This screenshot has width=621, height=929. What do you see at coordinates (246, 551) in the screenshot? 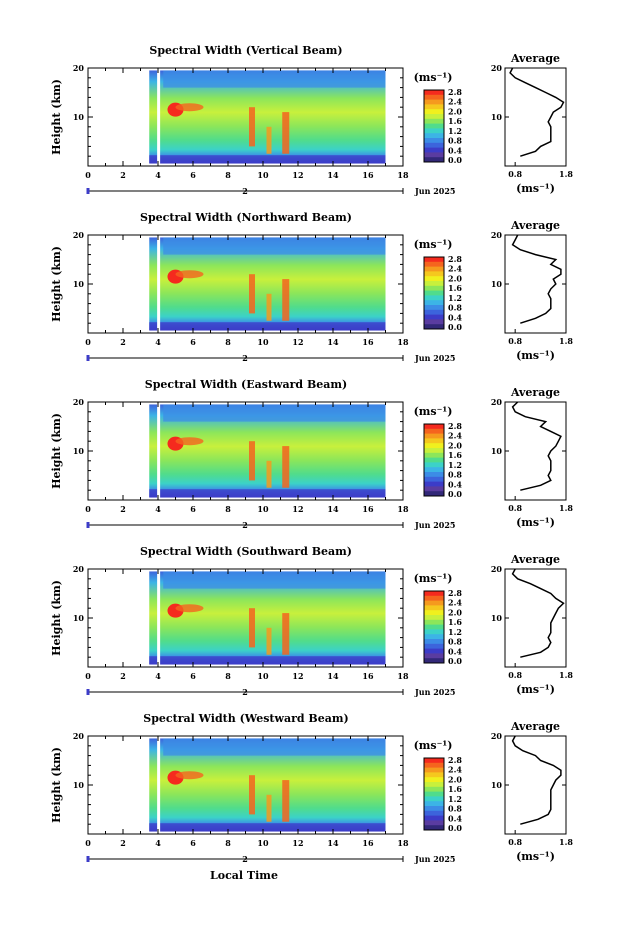
I see `panel-title: Spectral Width (Southward Beam)` at bounding box center [246, 551].